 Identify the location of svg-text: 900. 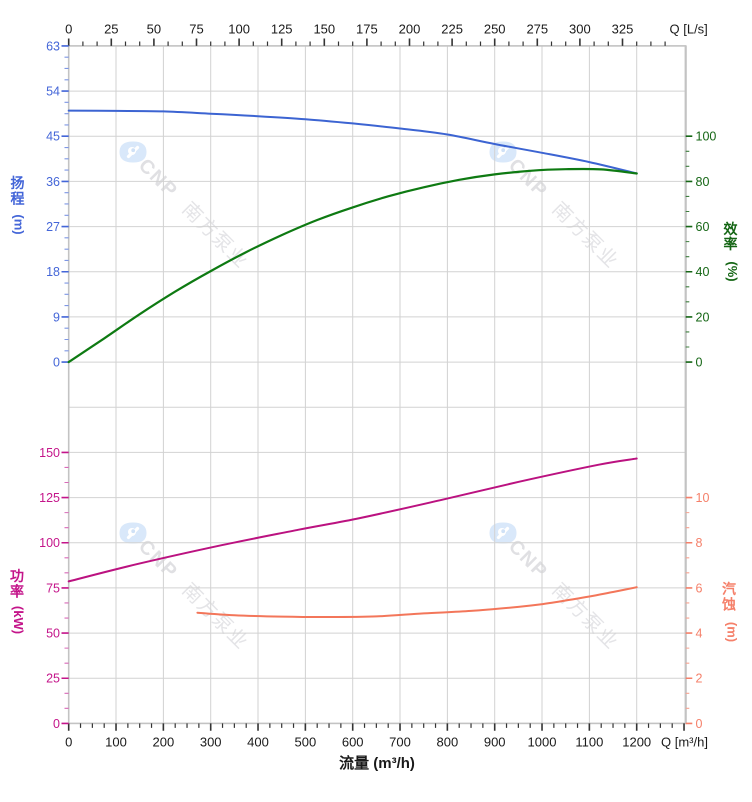
(495, 742).